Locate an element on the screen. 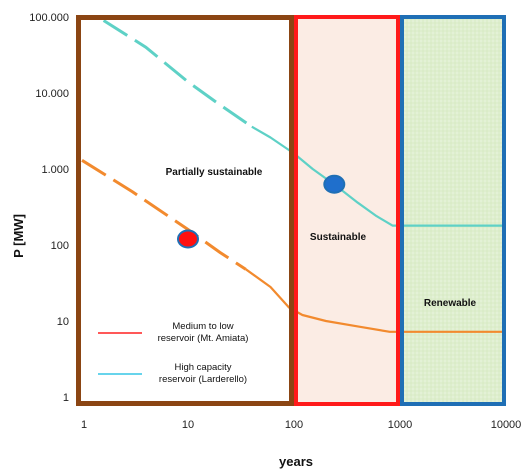  y-tick-label: 10.000 is located at coordinates (52, 94).